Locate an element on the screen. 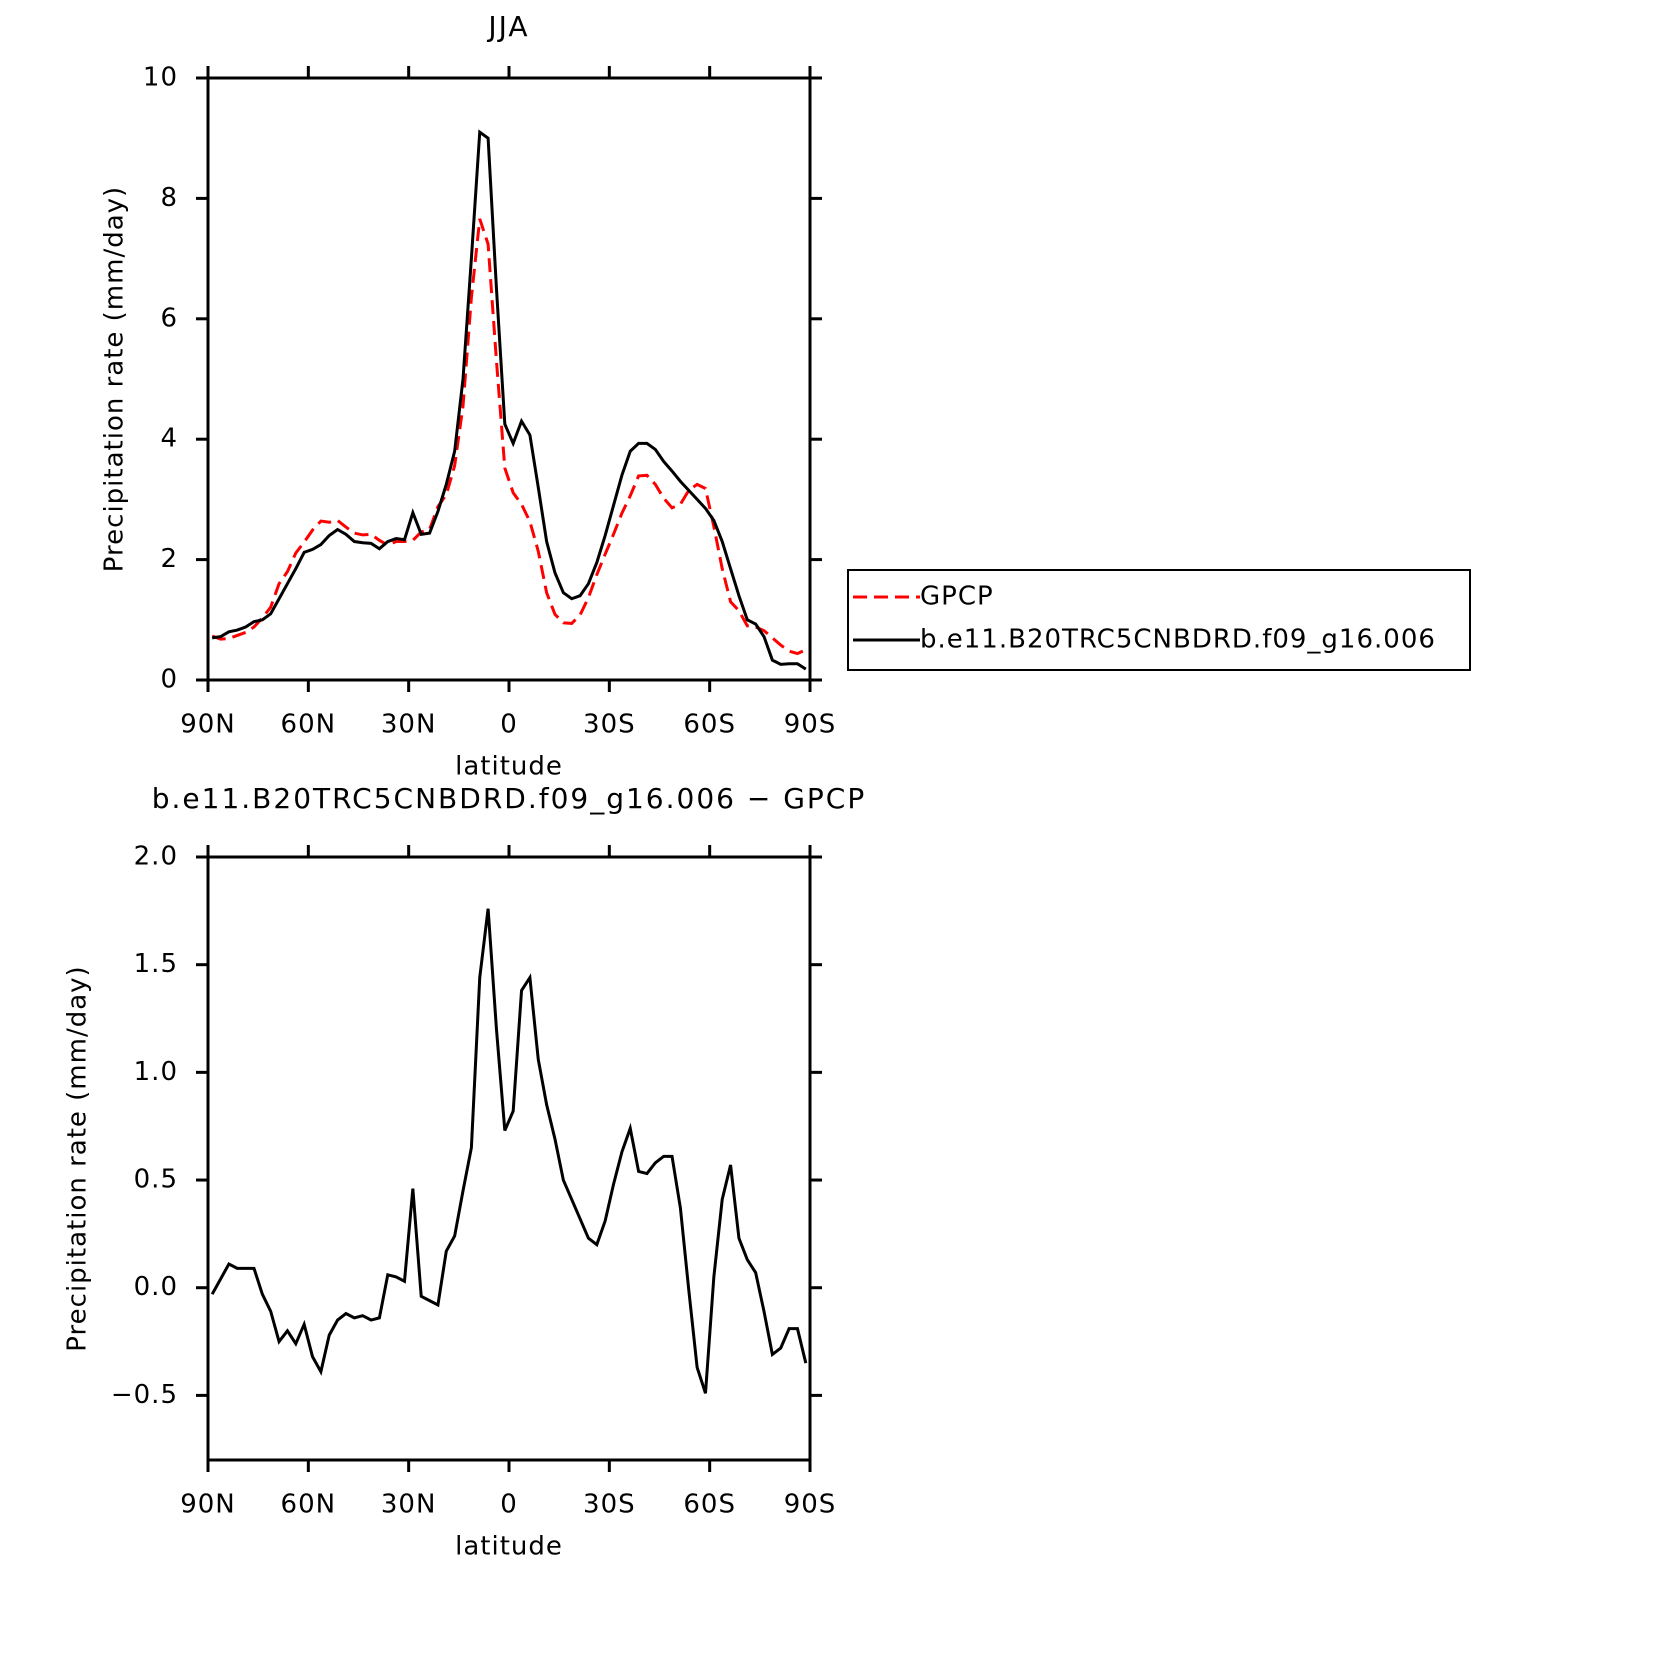  chart-title: b.e11.B20TRC5CNBDRD.f09_g16.006 − GPCP is located at coordinates (509, 798).